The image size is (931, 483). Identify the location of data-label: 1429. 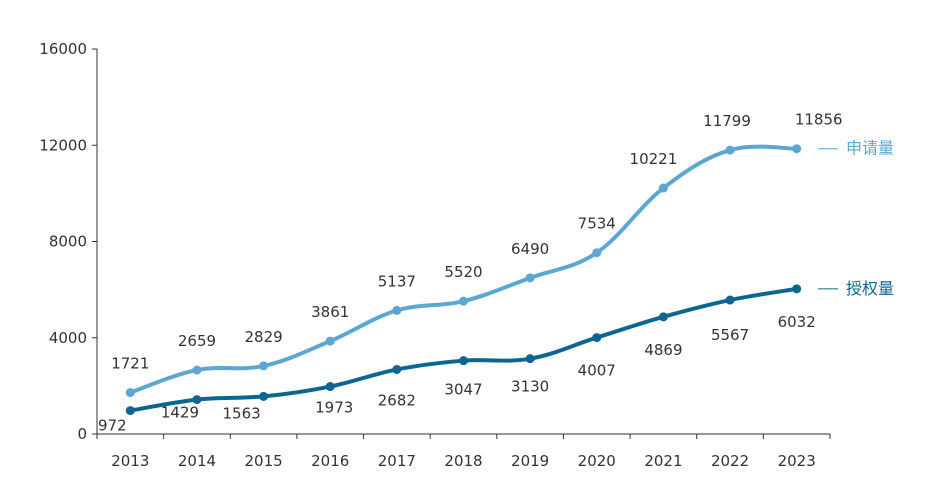
(180, 413).